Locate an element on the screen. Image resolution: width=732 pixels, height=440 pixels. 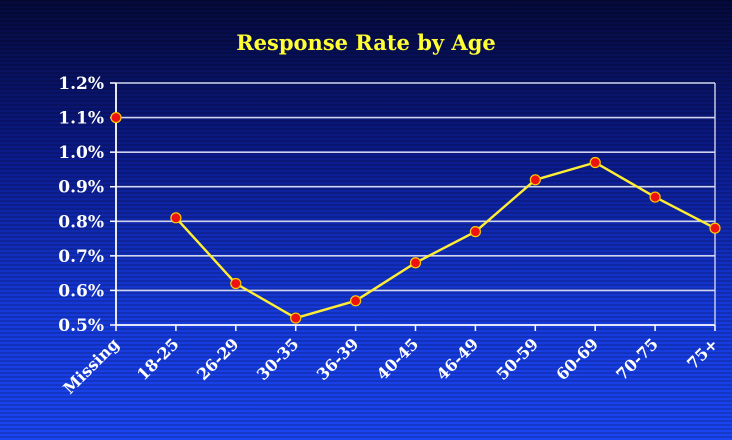
y-axis-tick-labels: 0.5% 0.6% 0.7% 0.8% 0.9% 1.0% 1.1% 1.2% is located at coordinates (81, 205).